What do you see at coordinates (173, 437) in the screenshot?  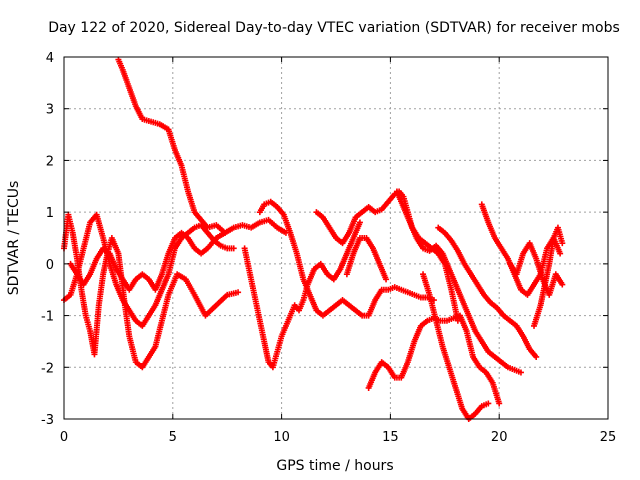 I see `x-tick-label: 5` at bounding box center [173, 437].